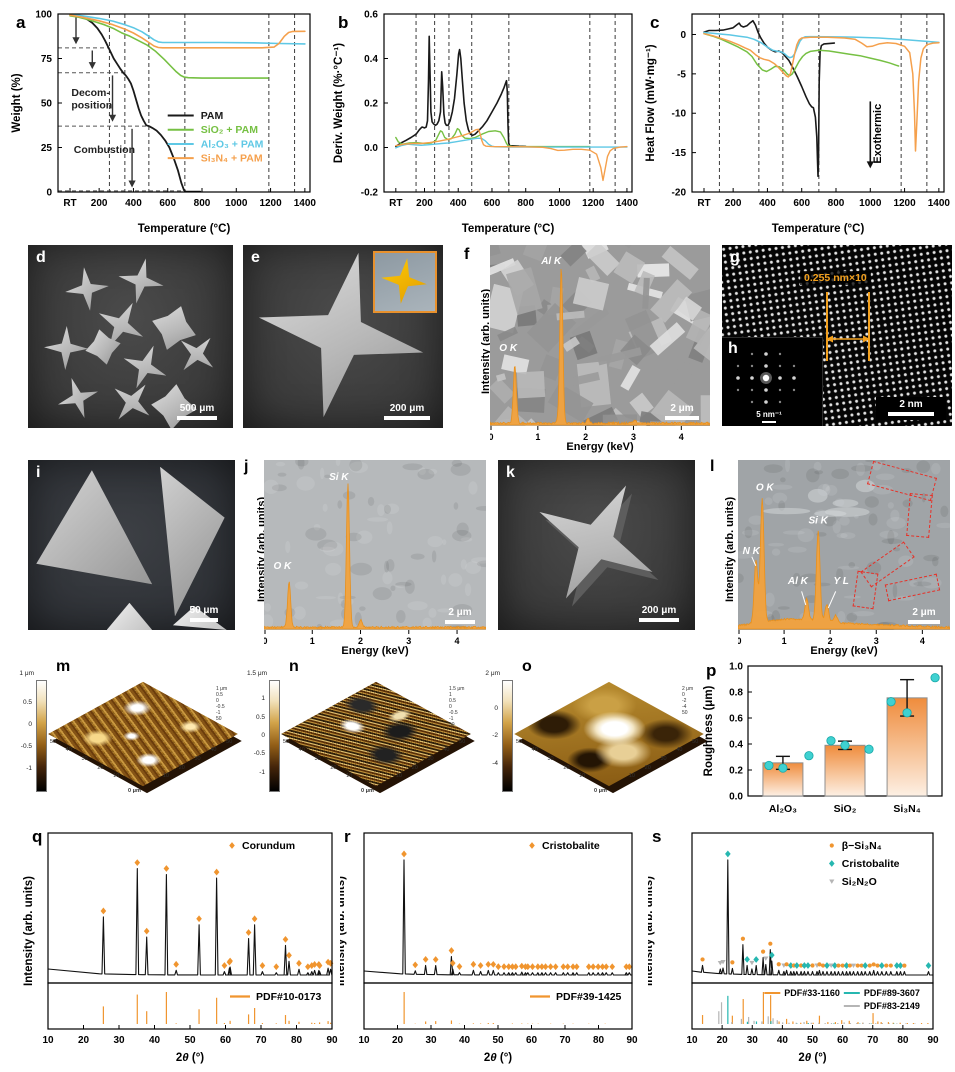  I want to click on svg-text: Al₂O₃, so click(783, 809).